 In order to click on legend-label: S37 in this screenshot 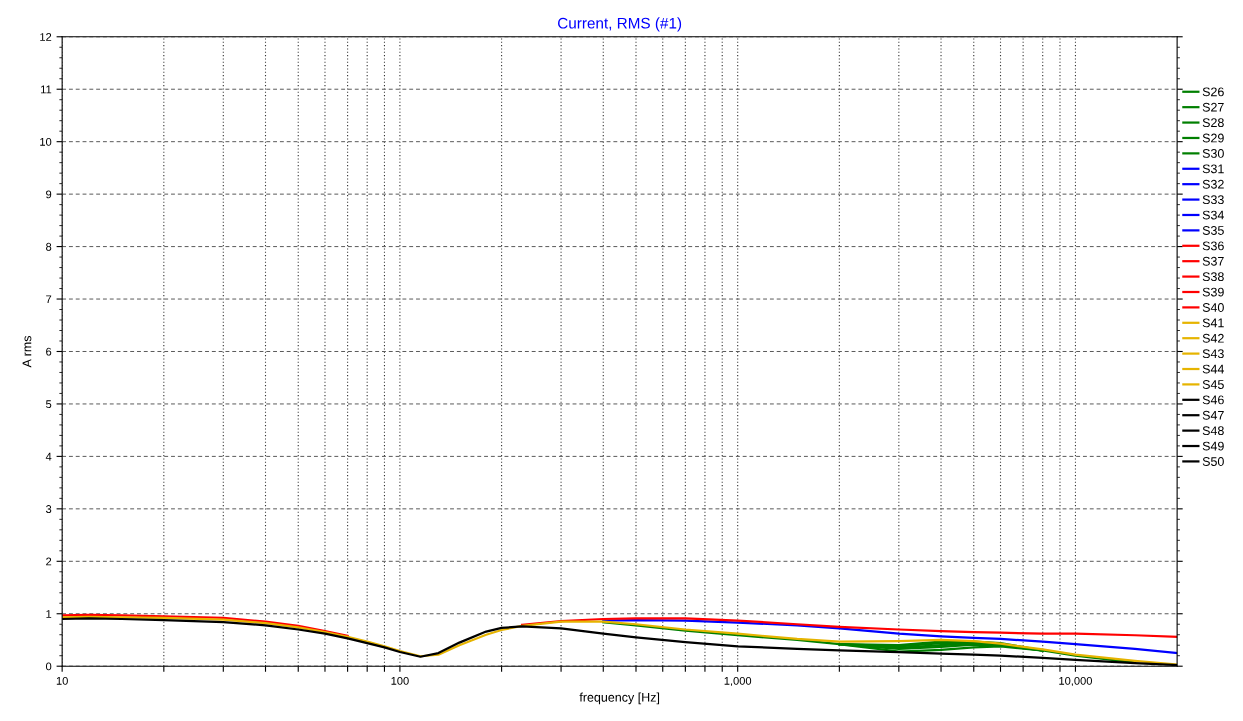, I will do `click(1213, 261)`.